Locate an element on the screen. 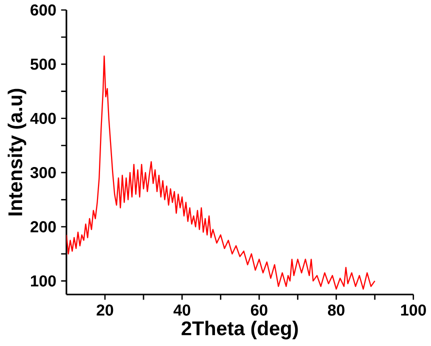 The image size is (431, 346). x-tick-label: 60 is located at coordinates (259, 310).